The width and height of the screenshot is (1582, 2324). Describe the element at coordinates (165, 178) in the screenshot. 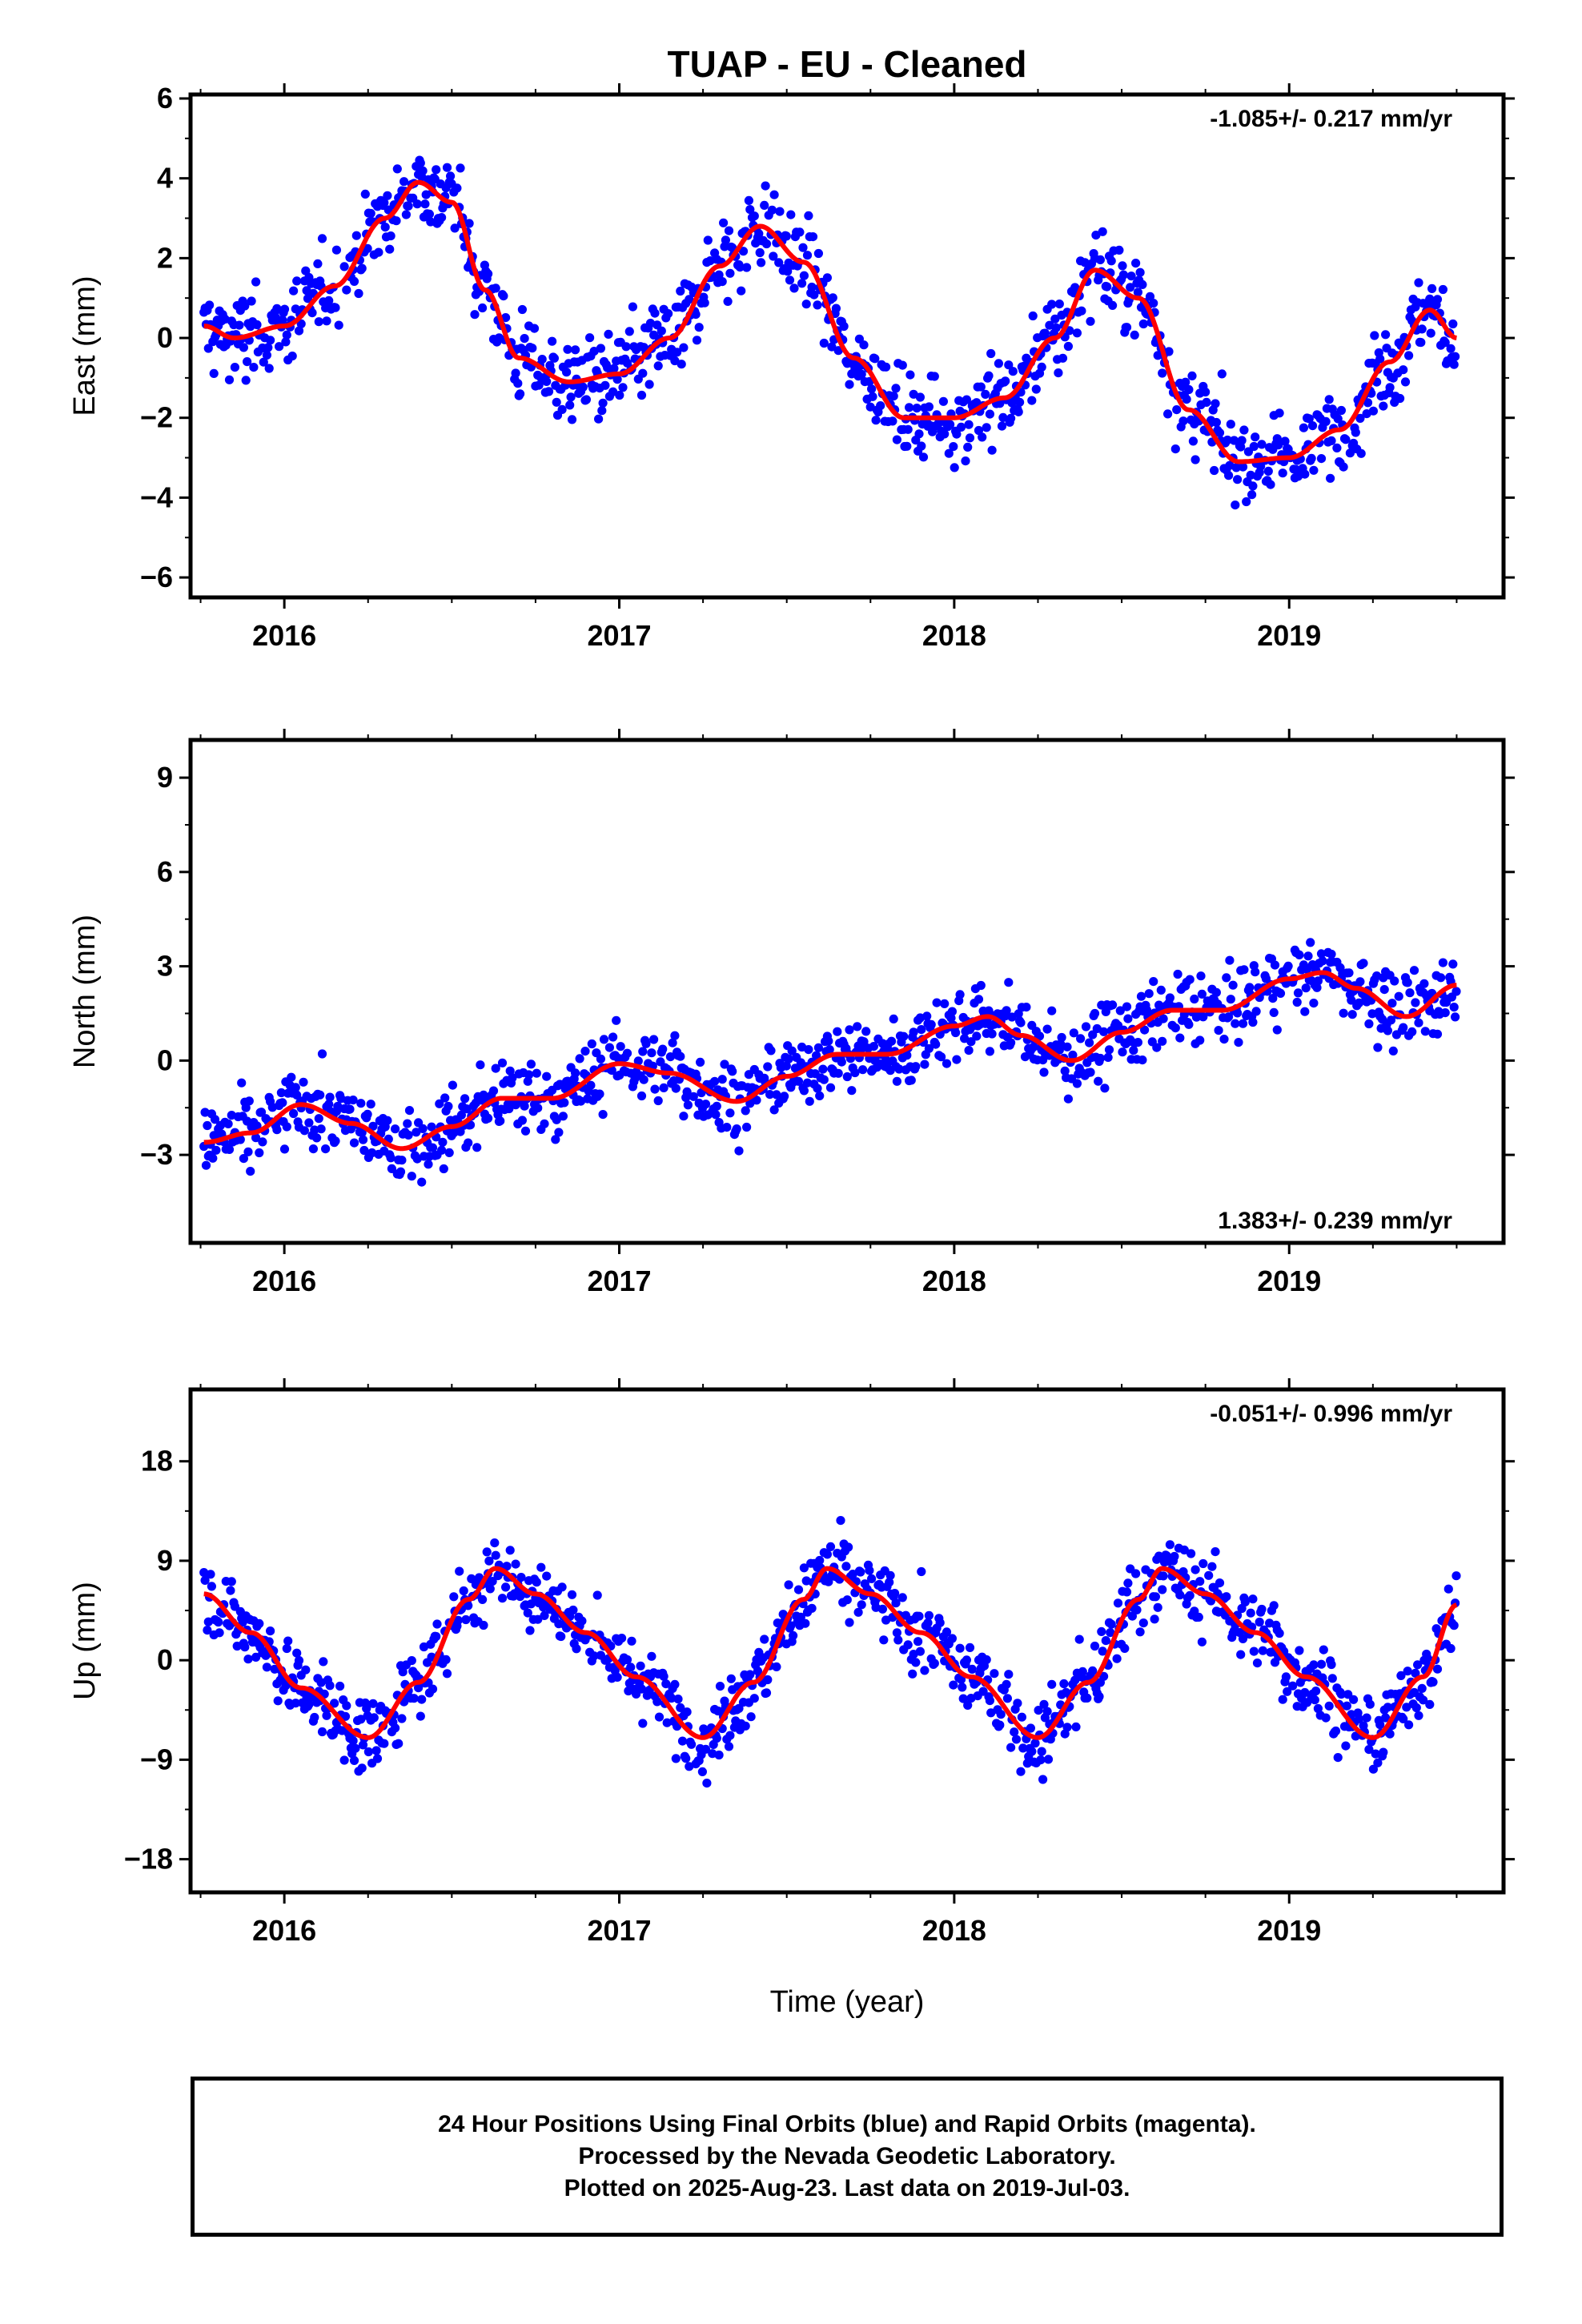

I see `y-tick-label: 4` at that location.